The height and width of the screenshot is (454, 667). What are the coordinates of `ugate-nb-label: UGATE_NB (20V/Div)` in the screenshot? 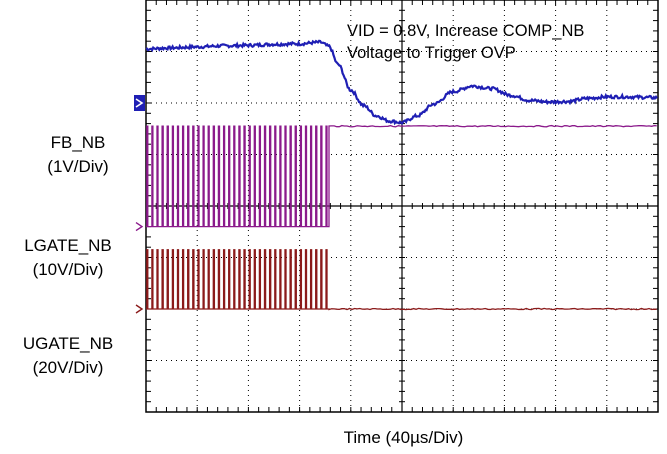 It's located at (68, 356).